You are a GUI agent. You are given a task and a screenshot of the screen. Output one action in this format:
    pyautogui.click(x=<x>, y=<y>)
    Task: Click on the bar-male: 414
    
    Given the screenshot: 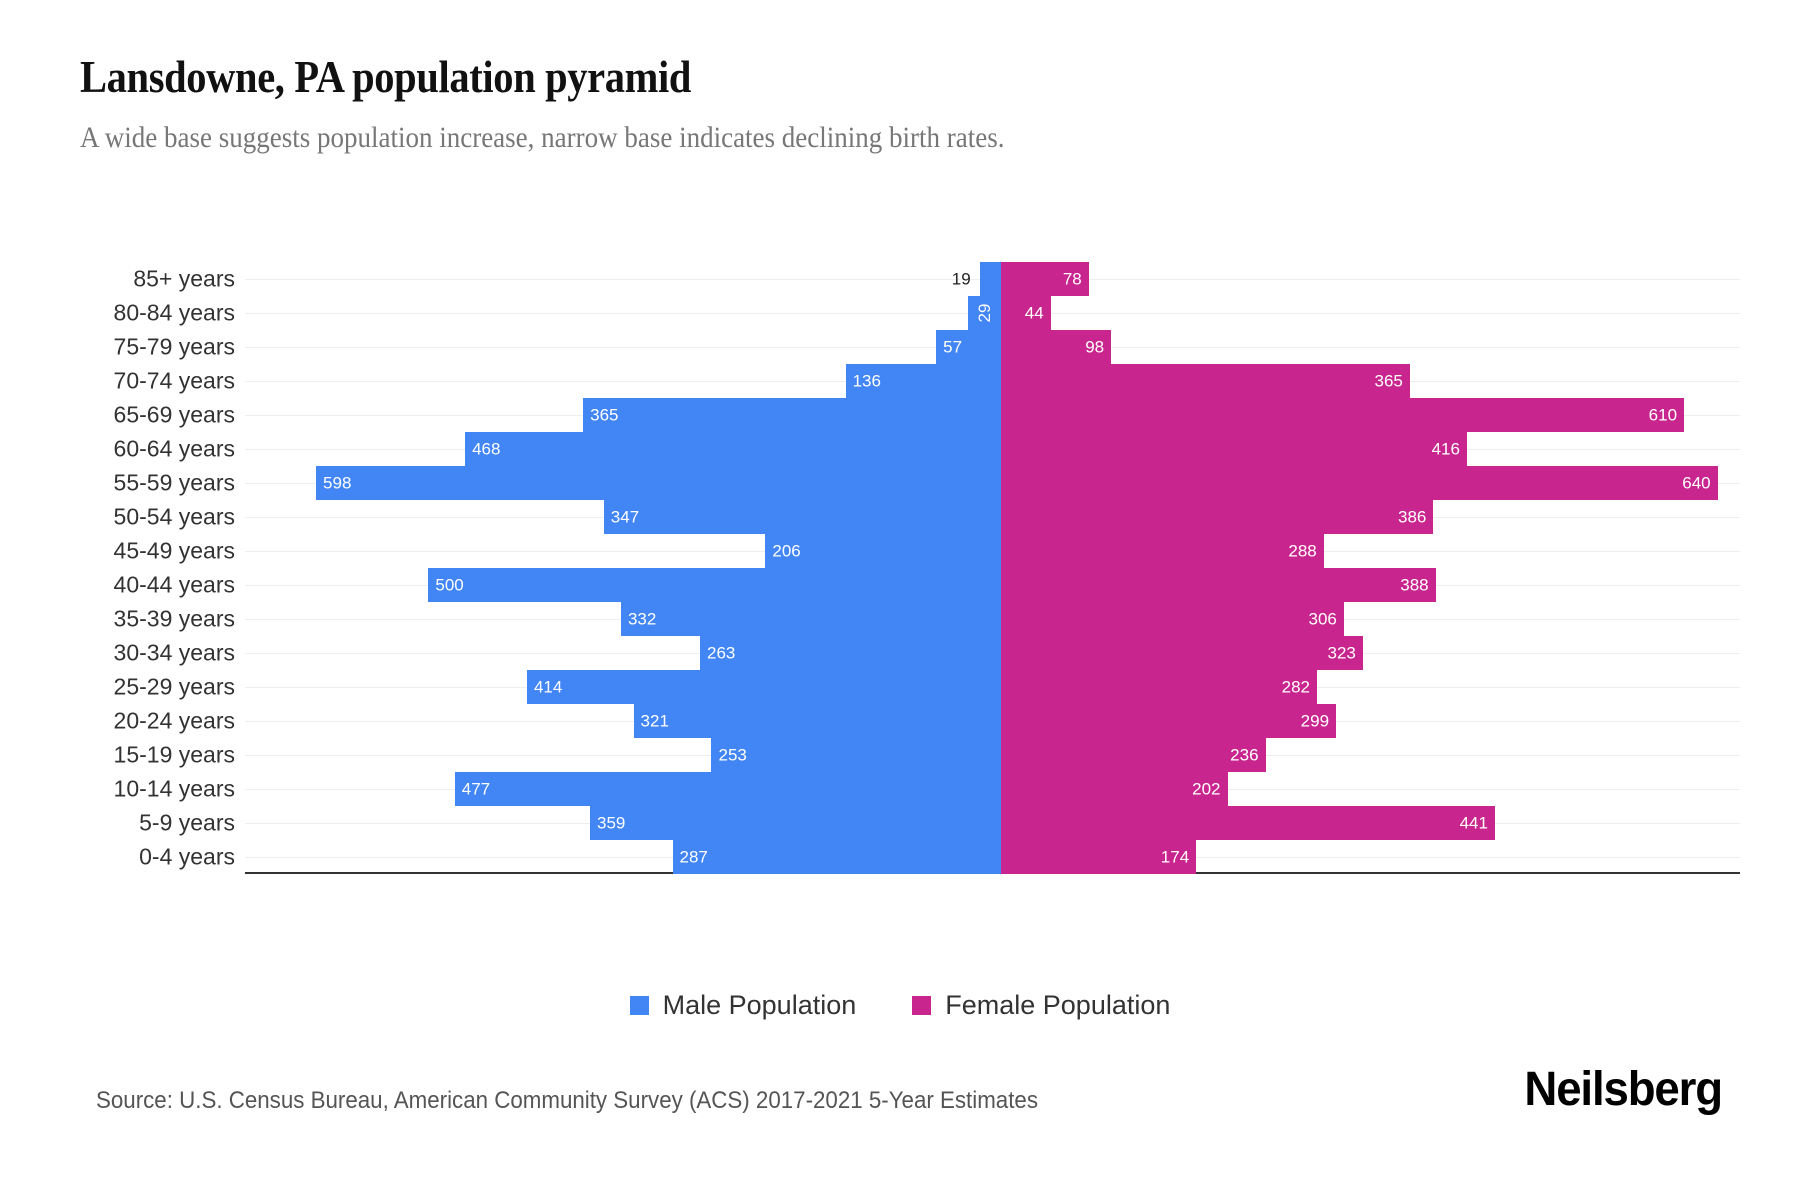 What is the action you would take?
    pyautogui.click(x=764, y=687)
    